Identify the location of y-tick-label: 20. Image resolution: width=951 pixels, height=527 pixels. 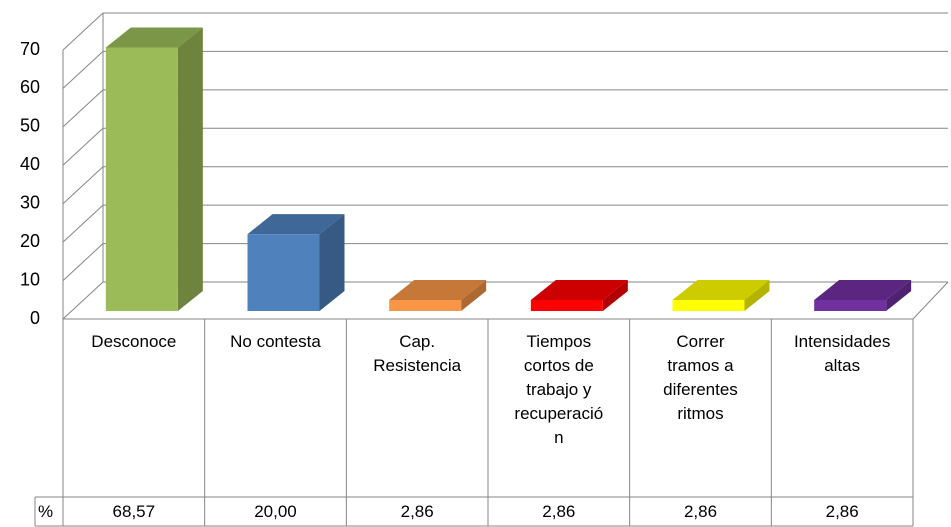
(30, 241).